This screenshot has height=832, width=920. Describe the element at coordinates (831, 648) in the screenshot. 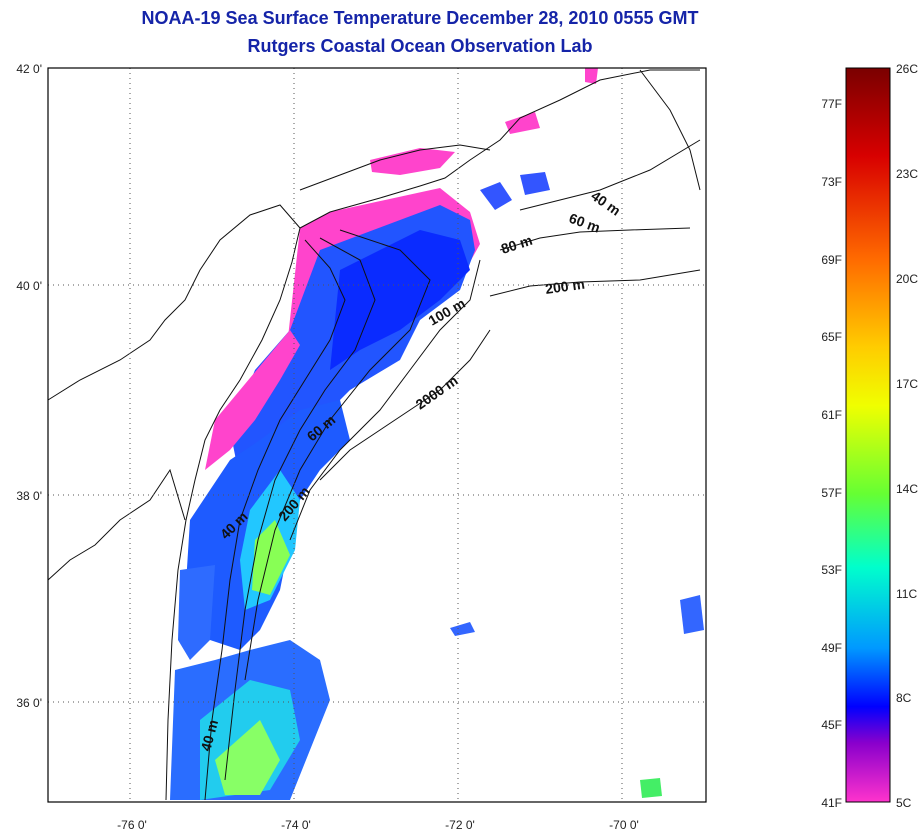

I see `colorbar-label-49f: 49F` at that location.